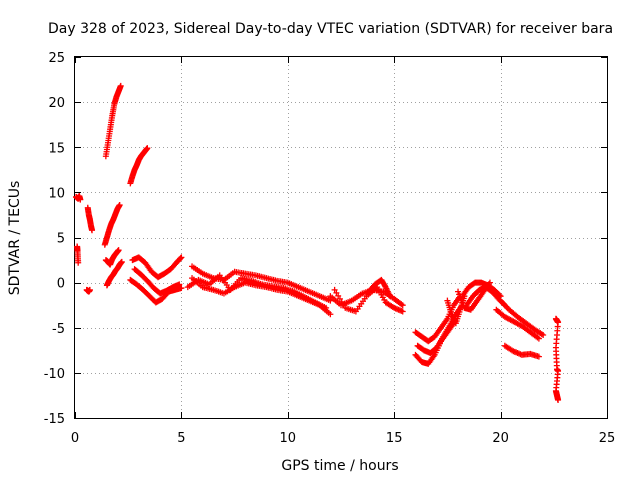  I want to click on y-tick-label: -15, so click(54, 419).